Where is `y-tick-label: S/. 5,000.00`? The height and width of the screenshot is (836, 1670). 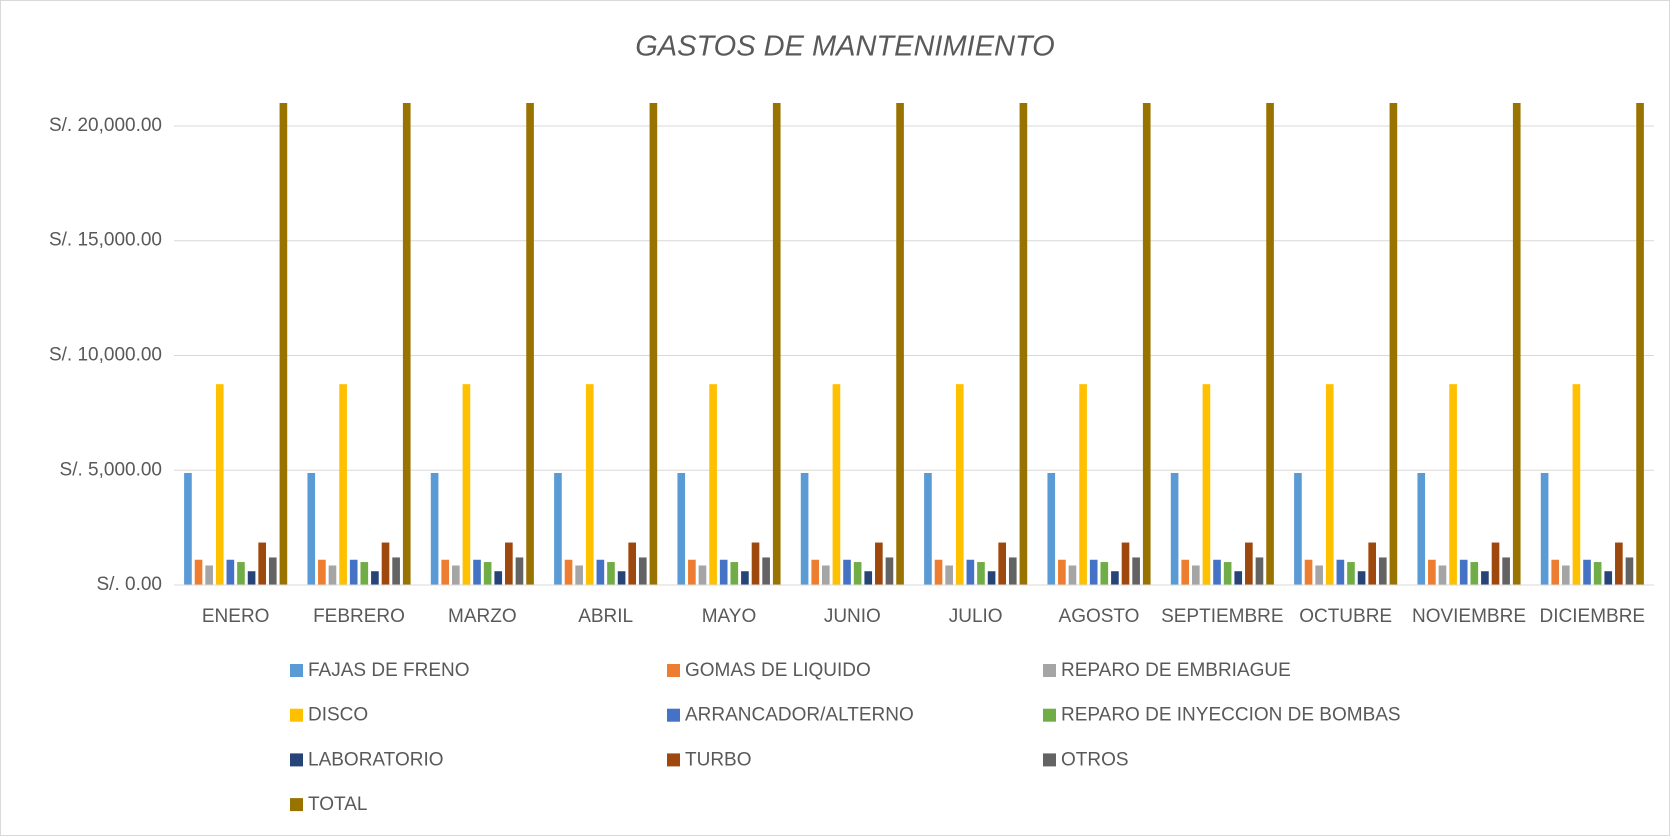
y-tick-label: S/. 5,000.00 is located at coordinates (111, 469).